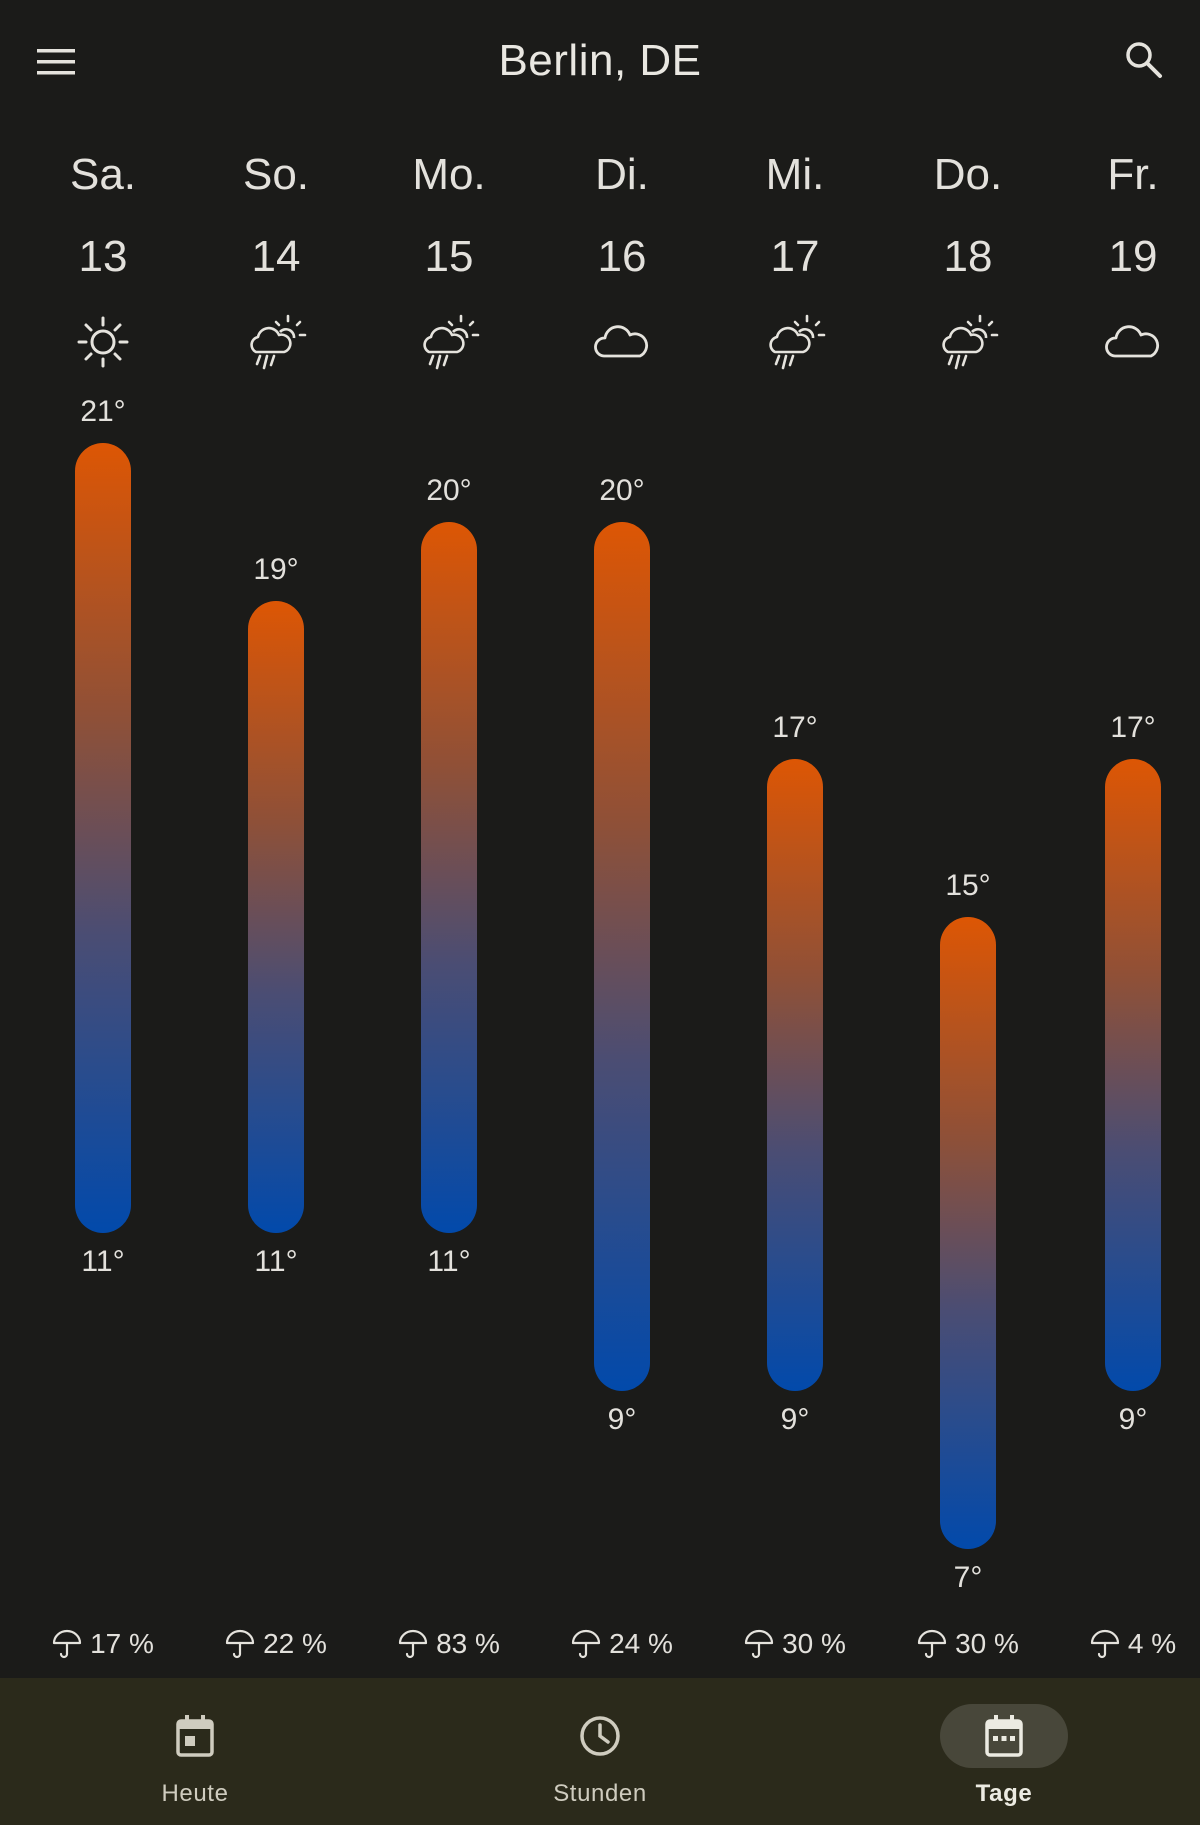 Image resolution: width=1200 pixels, height=1825 pixels. What do you see at coordinates (449, 256) in the screenshot?
I see `day-date: 15` at bounding box center [449, 256].